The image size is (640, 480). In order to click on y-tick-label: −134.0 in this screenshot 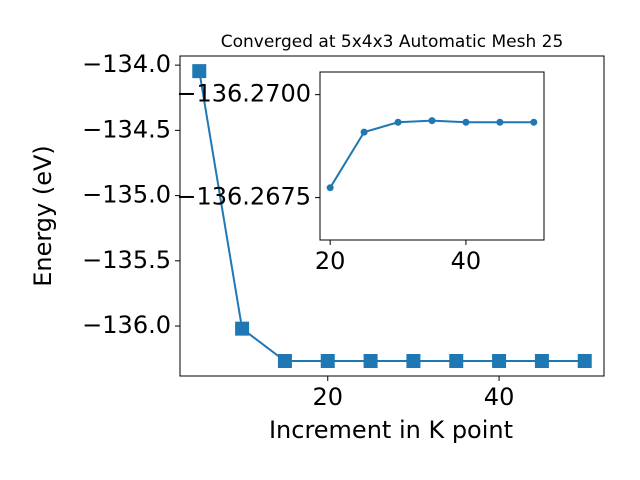, I will do `click(126, 64)`.